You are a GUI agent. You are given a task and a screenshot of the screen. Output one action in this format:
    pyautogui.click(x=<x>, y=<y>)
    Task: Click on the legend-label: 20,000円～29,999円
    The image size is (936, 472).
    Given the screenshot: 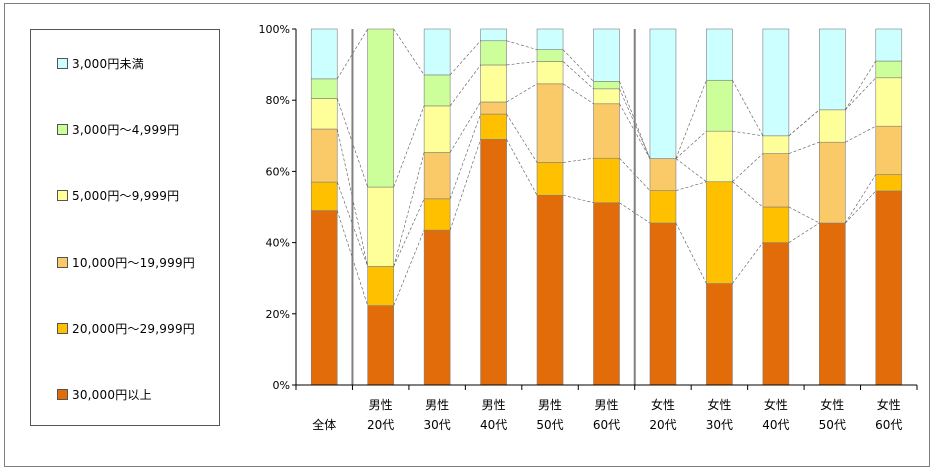 What is the action you would take?
    pyautogui.click(x=133, y=328)
    